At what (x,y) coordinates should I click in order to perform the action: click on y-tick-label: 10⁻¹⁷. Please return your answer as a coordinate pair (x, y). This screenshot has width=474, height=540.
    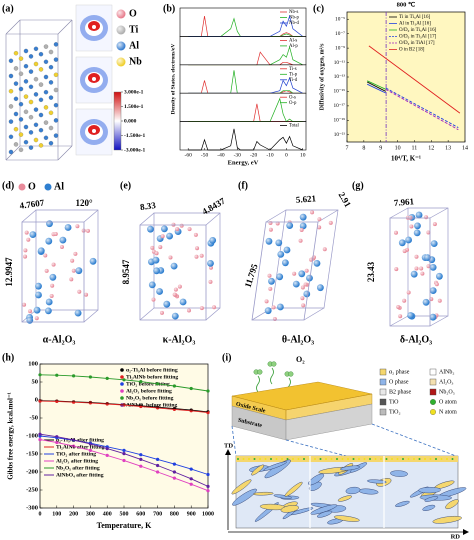
    Looking at the image, I should click on (339, 106).